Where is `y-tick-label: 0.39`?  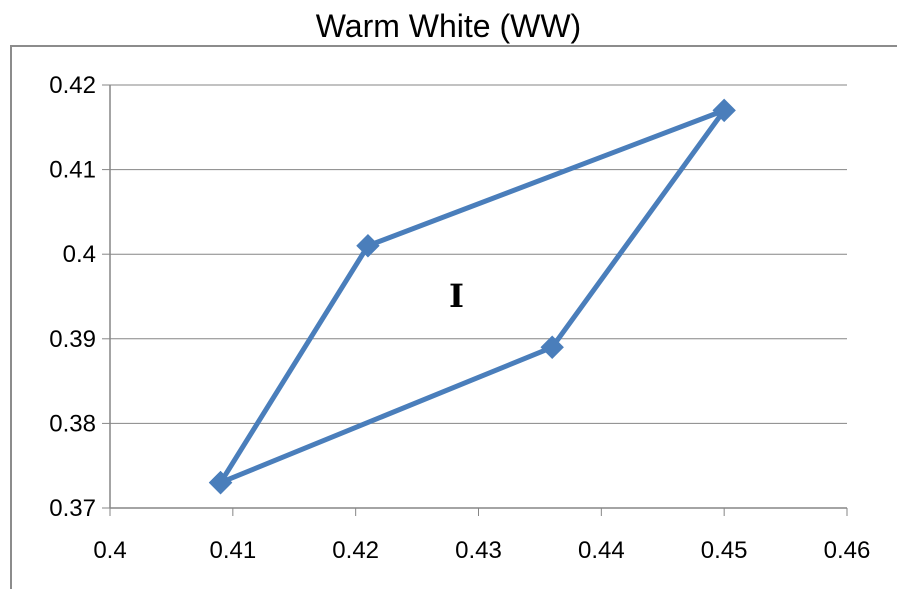 y-tick-label: 0.39 is located at coordinates (72, 339).